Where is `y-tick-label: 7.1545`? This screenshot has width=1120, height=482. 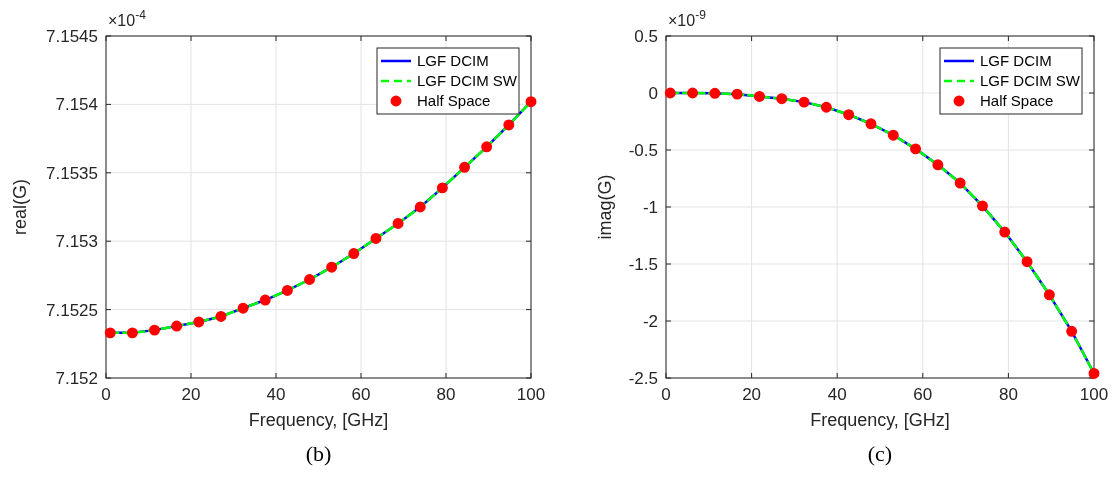
y-tick-label: 7.1545 is located at coordinates (72, 36).